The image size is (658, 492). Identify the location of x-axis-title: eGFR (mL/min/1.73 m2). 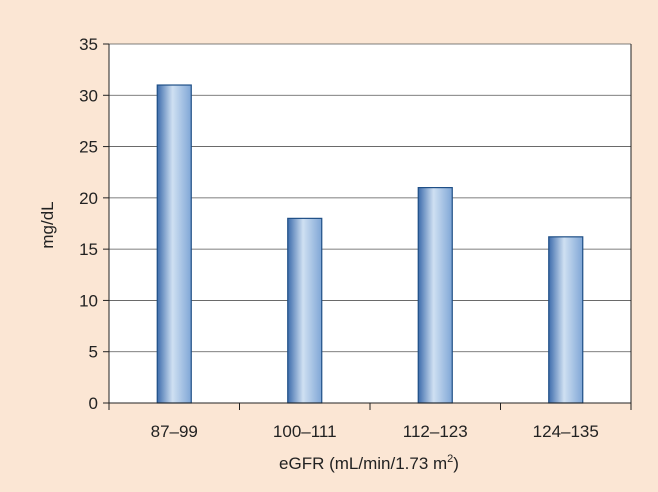
(369, 463).